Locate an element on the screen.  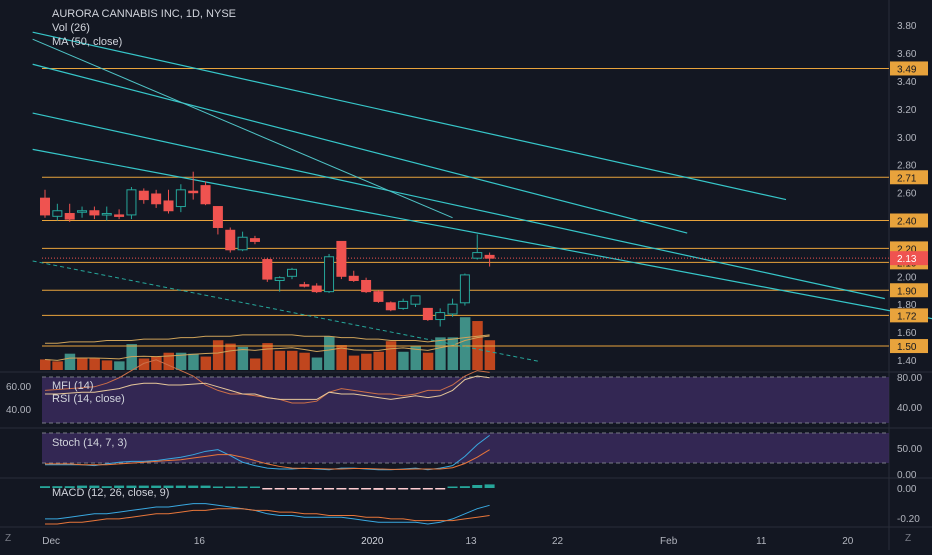
last-price-tag-label: 2.13 is located at coordinates (907, 259).